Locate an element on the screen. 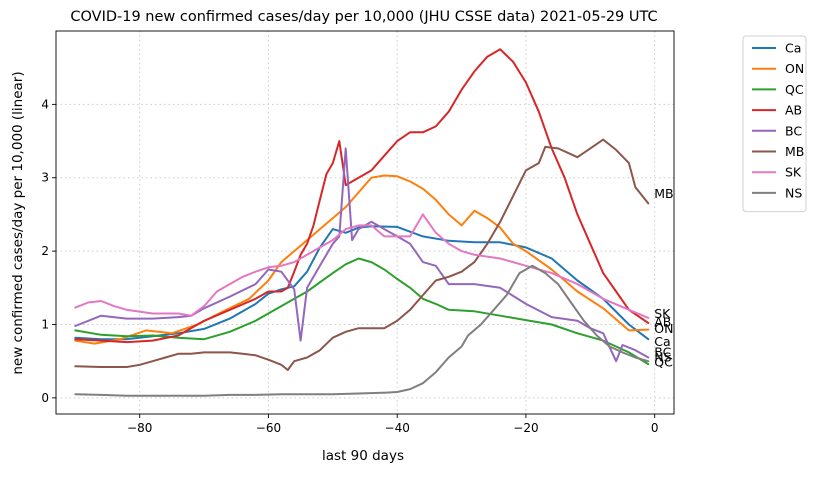 This screenshot has height=478, width=824. end-label-ab: AB is located at coordinates (662, 321).